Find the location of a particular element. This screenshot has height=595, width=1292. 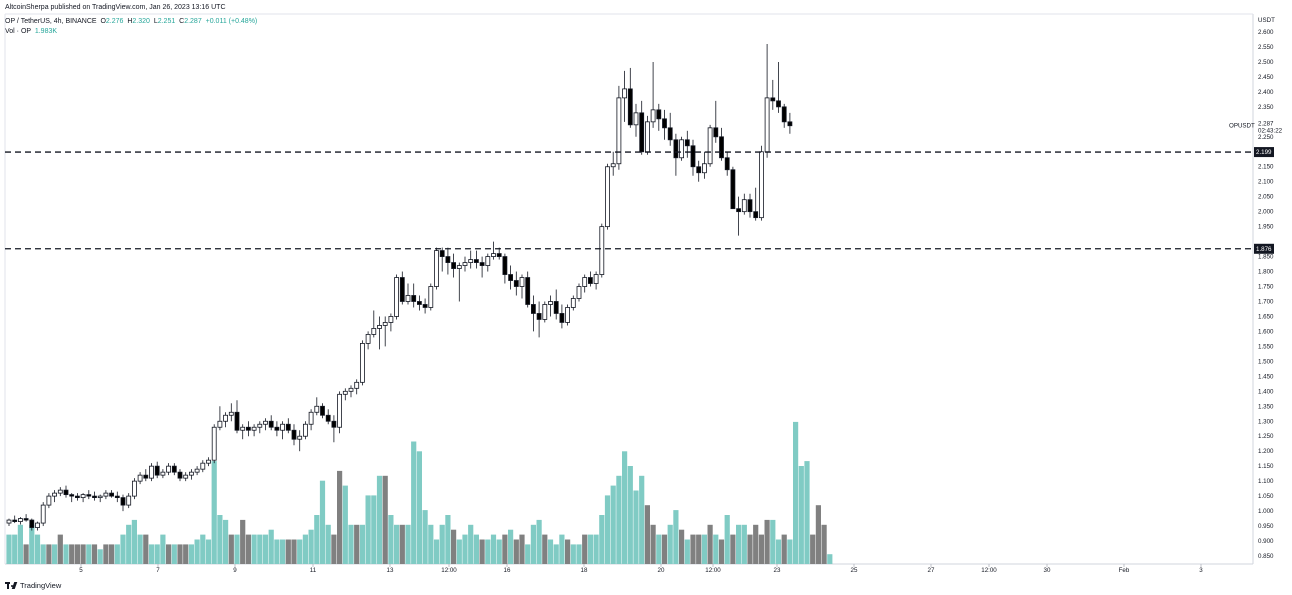

high-value: 2.320 is located at coordinates (141, 21).